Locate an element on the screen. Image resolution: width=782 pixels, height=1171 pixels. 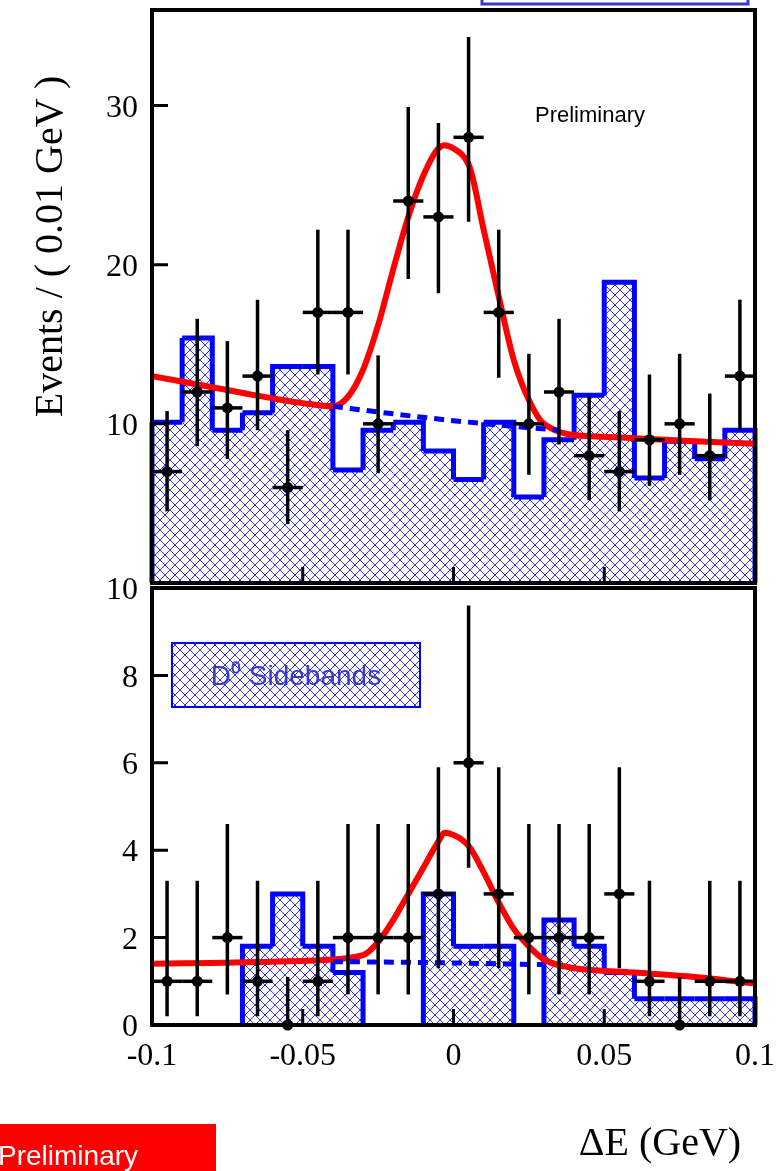
x-tick-label: -0.05 is located at coordinates (303, 1054).